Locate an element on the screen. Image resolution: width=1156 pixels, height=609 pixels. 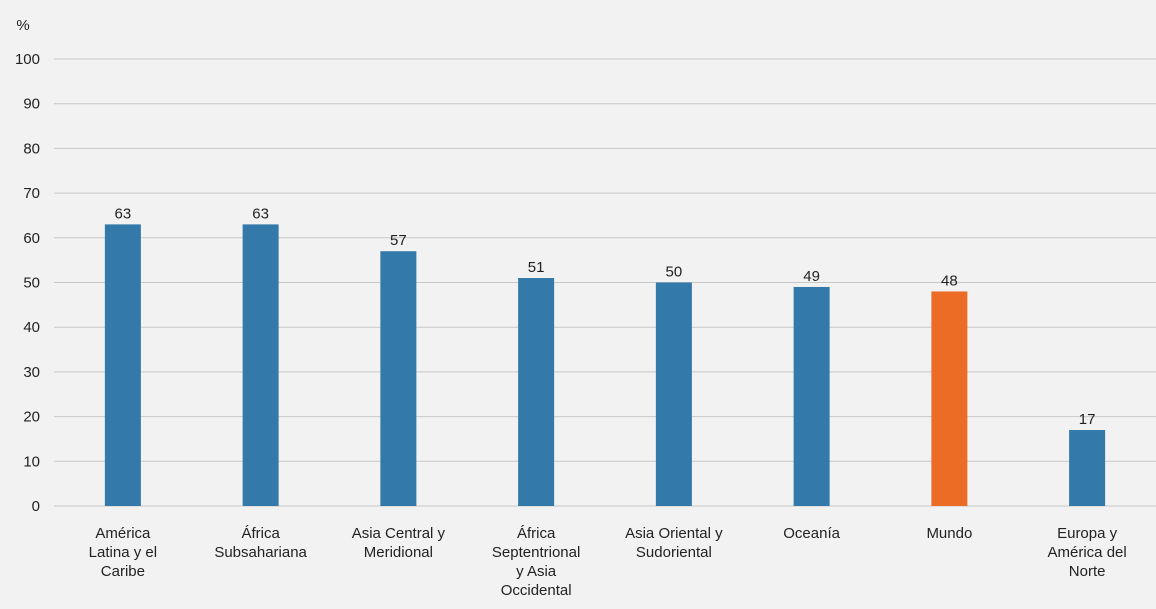
data-label: 17 is located at coordinates (1087, 419).